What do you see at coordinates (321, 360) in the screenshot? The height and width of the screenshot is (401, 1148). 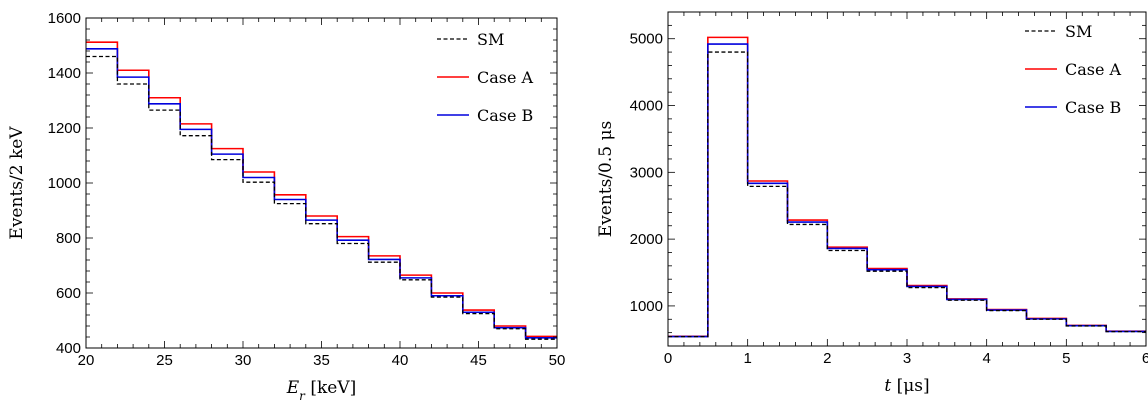 I see `x-tick-label: 35` at bounding box center [321, 360].